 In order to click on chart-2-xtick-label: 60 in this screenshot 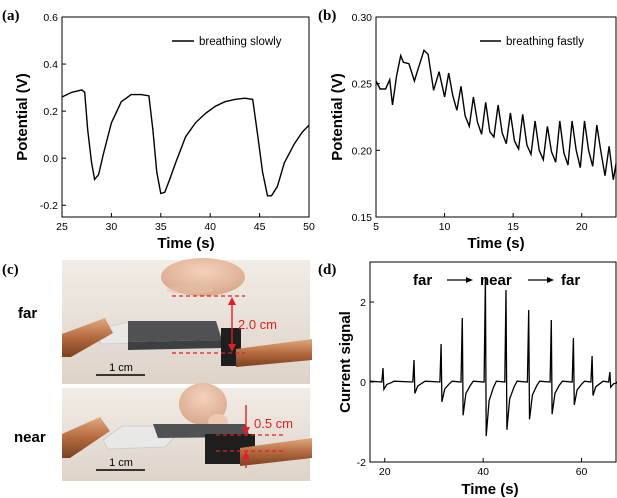, I will do `click(582, 472)`.